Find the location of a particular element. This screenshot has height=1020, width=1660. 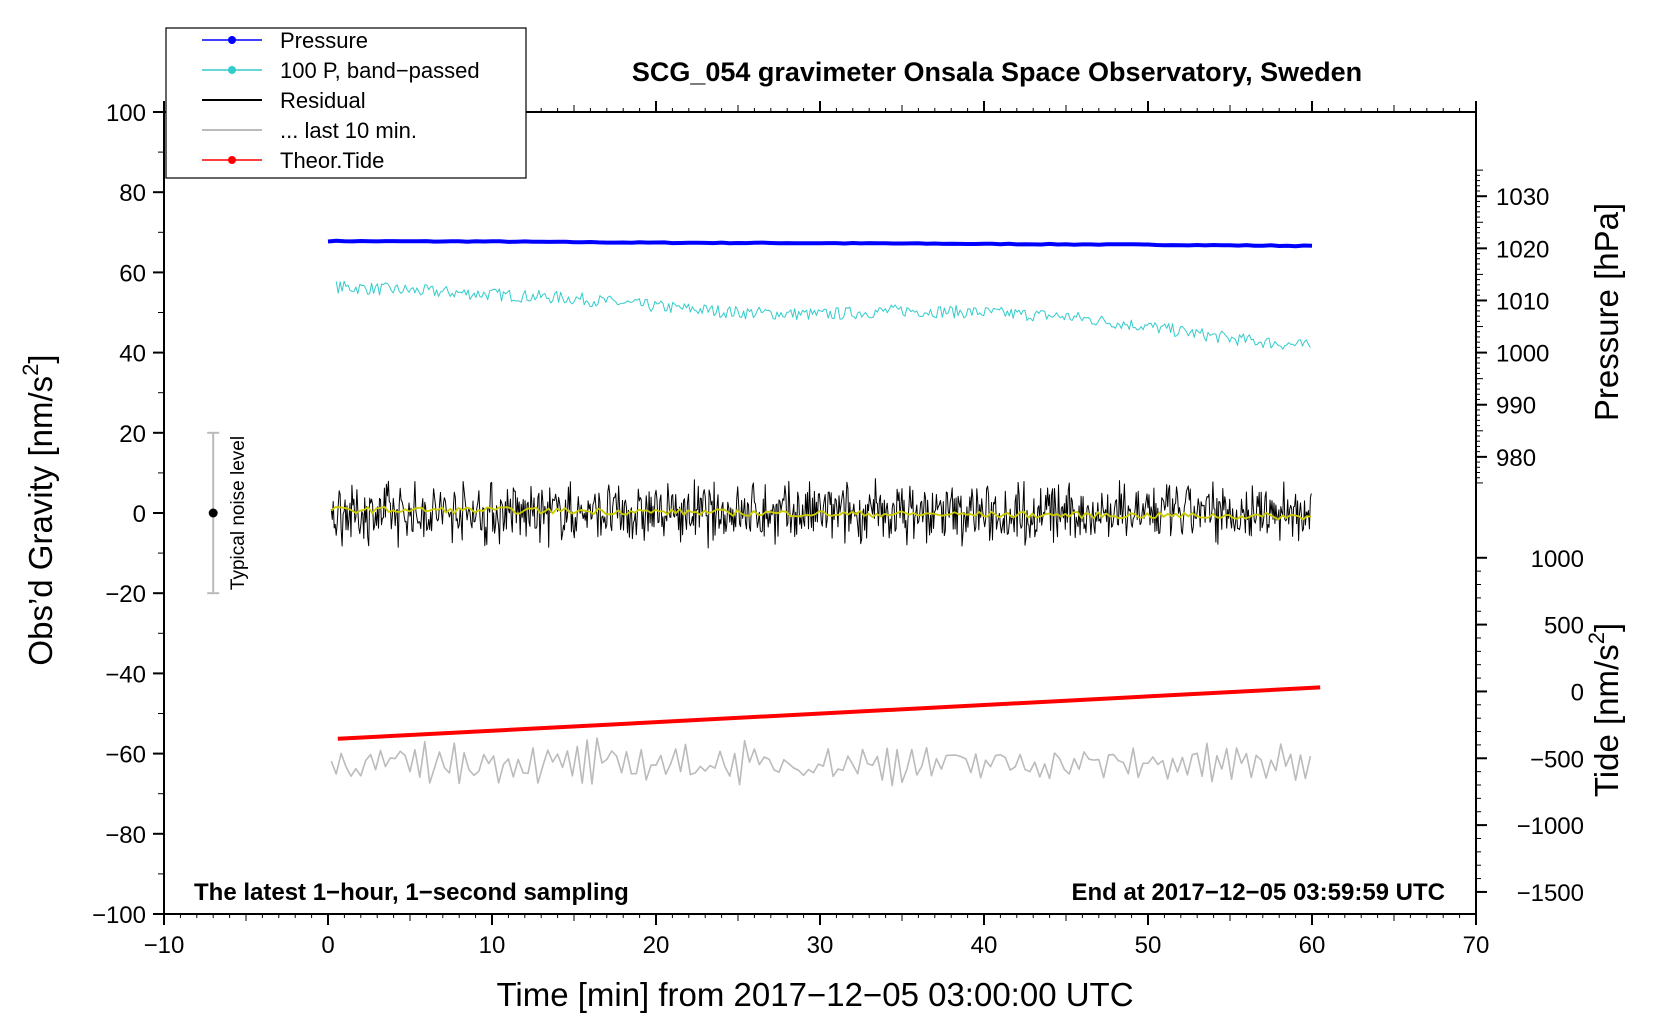

series-residual-smoothed is located at coordinates (821, 513).